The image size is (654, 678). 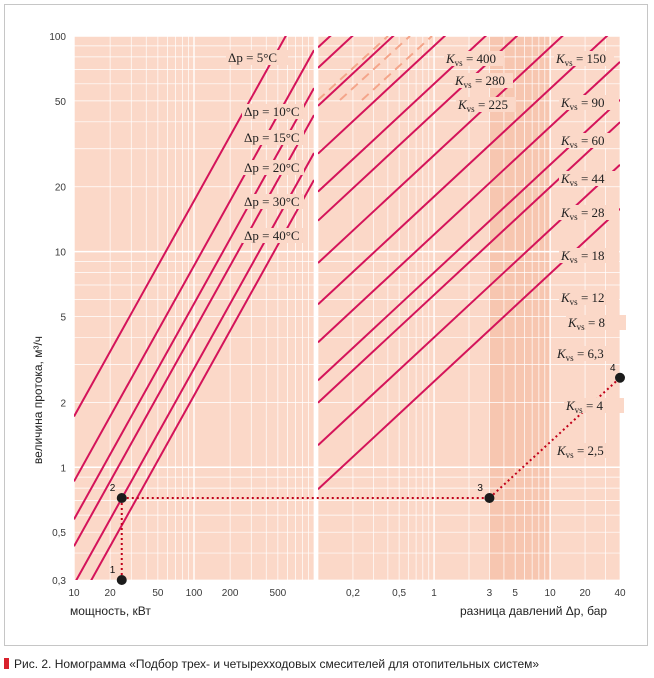 I want to click on y-tick-label: 0,5, so click(x=59, y=533).